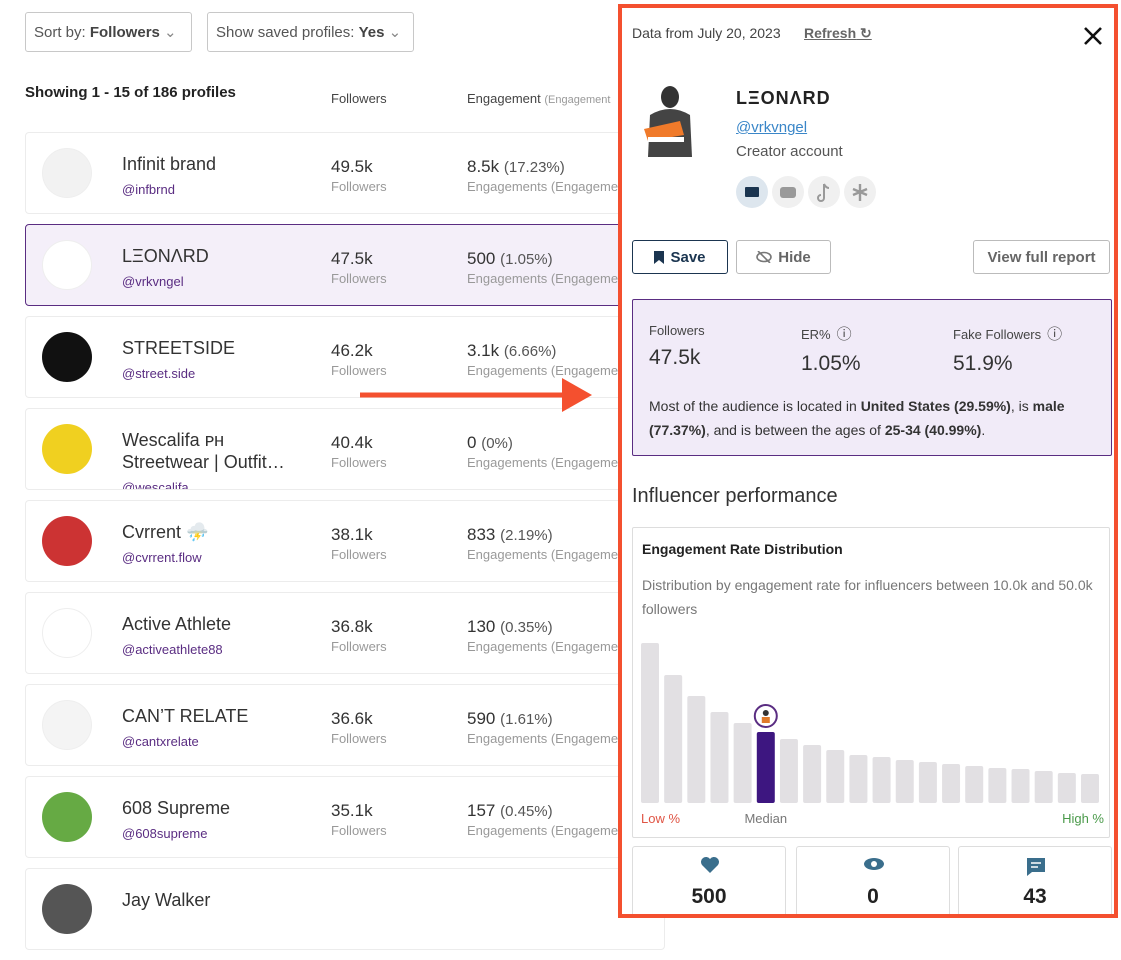  What do you see at coordinates (794, 257) in the screenshot?
I see `hide-text: Hide` at bounding box center [794, 257].